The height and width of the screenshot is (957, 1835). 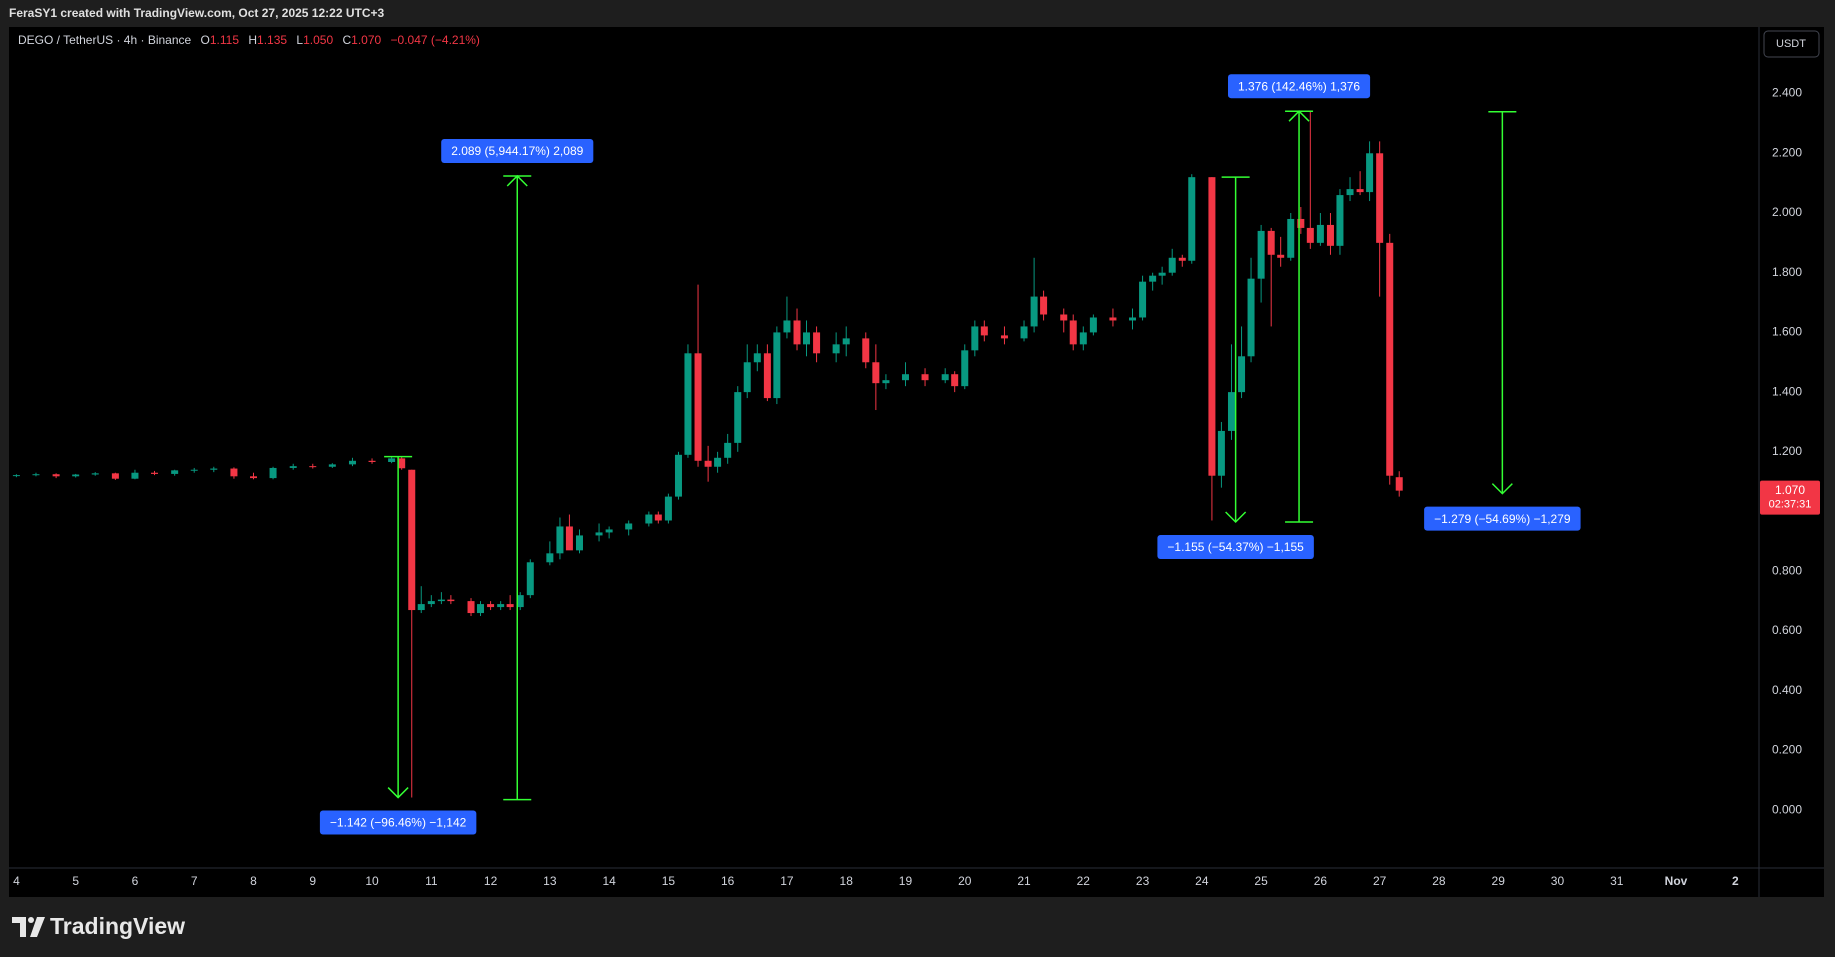 I want to click on x-tick-label: 17, so click(x=787, y=881).